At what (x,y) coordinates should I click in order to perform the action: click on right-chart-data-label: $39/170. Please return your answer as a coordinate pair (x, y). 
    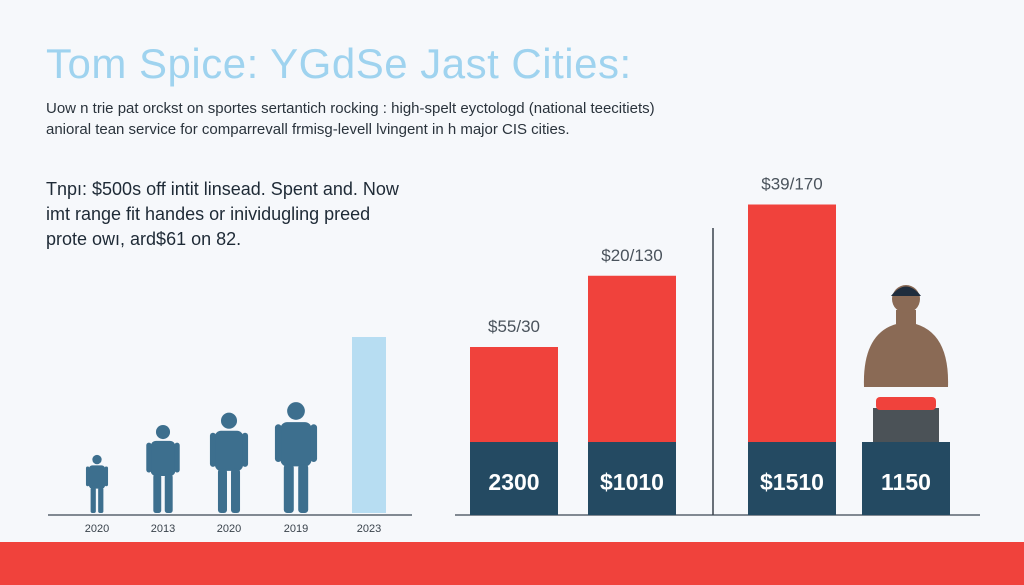
    Looking at the image, I should click on (791, 184).